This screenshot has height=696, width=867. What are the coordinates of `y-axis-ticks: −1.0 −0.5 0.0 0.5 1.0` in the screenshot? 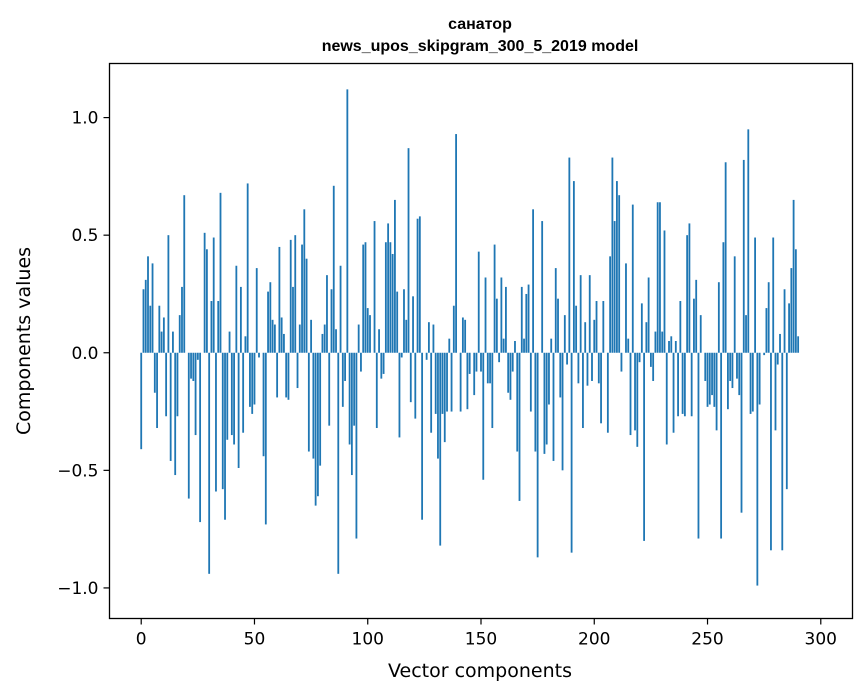 It's located at (83, 354).